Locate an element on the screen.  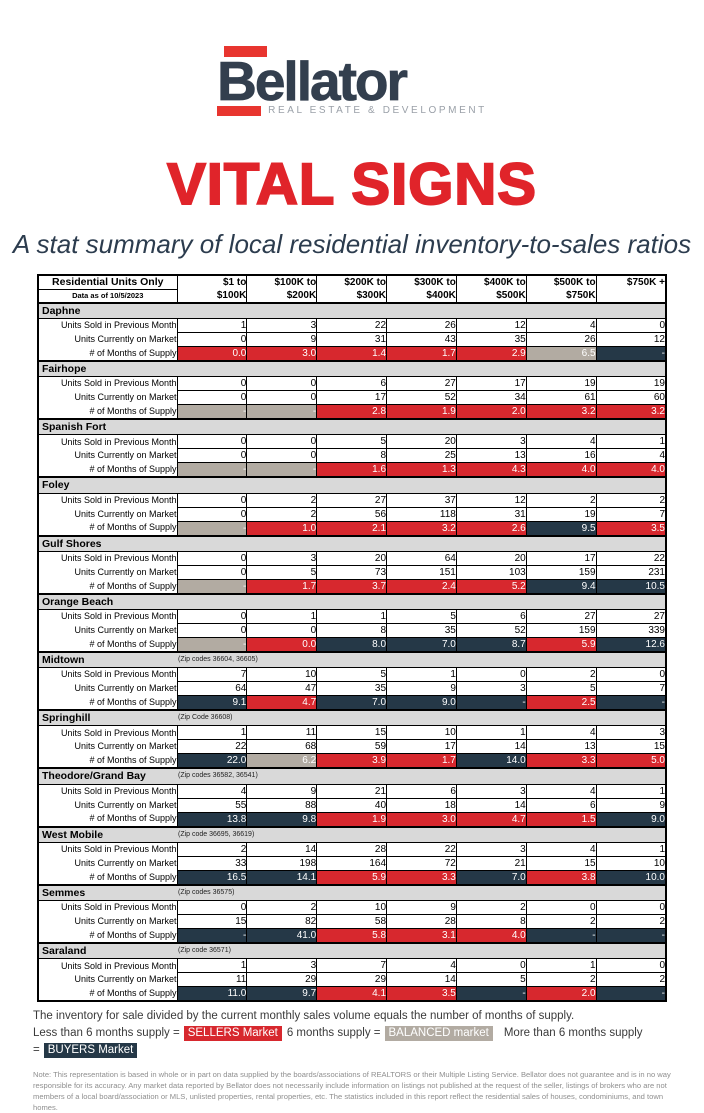
units-sold-cell: 10 is located at coordinates (421, 733).